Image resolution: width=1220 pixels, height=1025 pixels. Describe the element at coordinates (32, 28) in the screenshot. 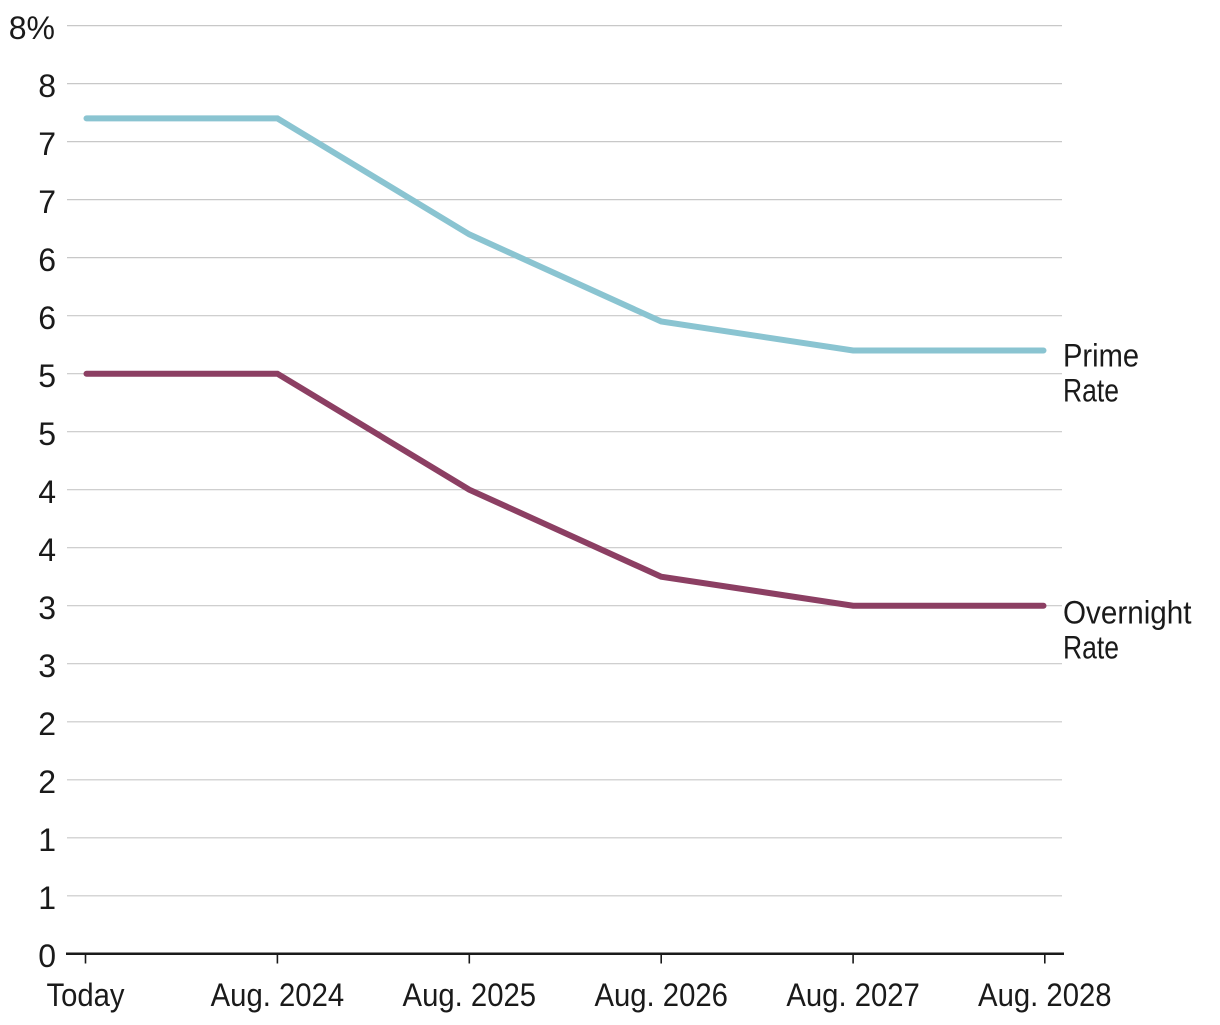

I see `svg-text: 8%` at that location.